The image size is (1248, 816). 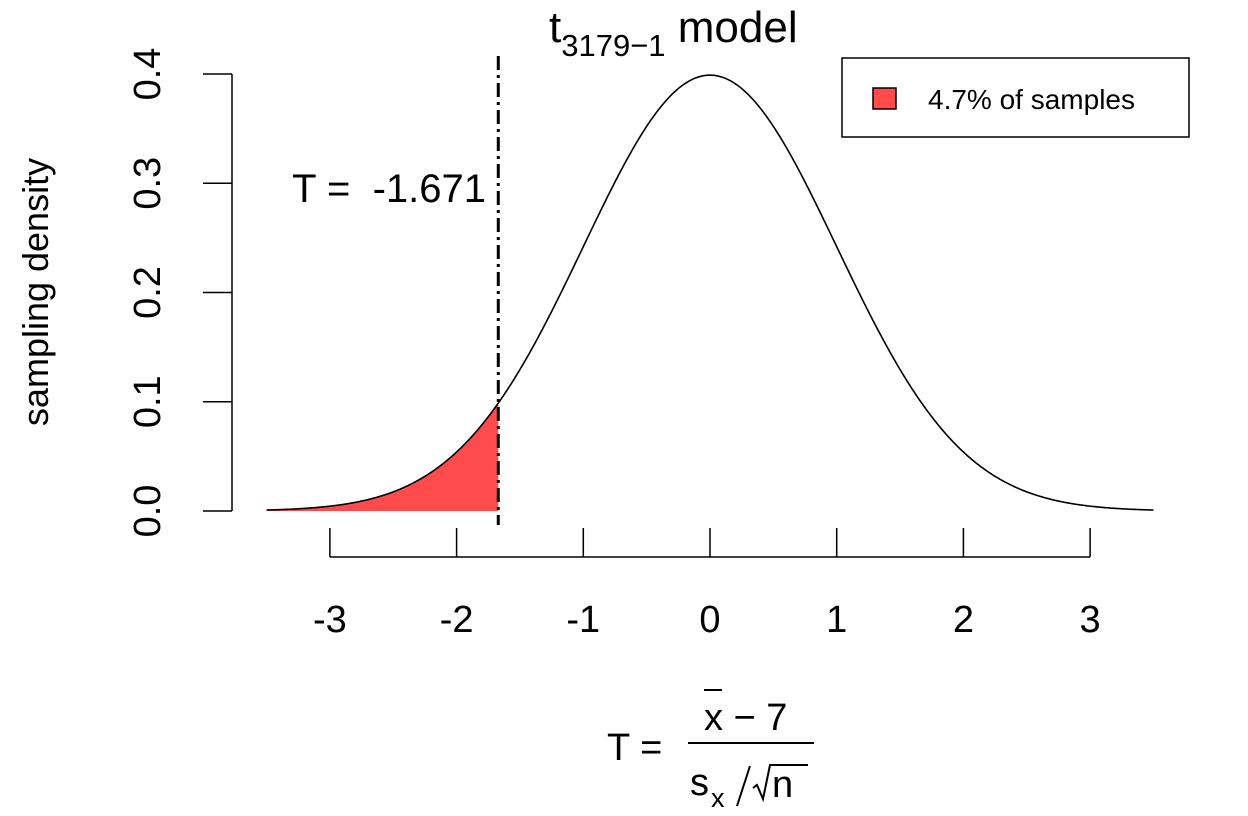 I want to click on sqrt-sign, so click(x=780, y=783).